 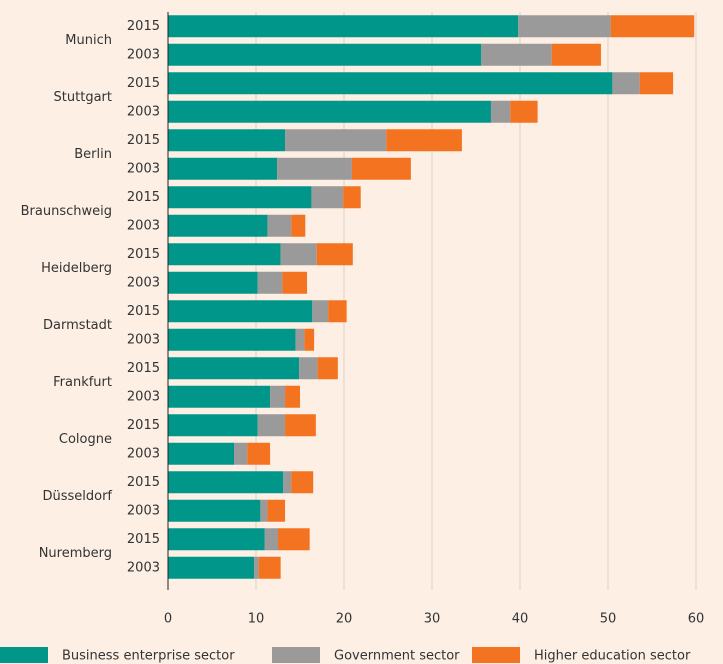 I want to click on legend-label: Higher education sector, so click(x=612, y=656).